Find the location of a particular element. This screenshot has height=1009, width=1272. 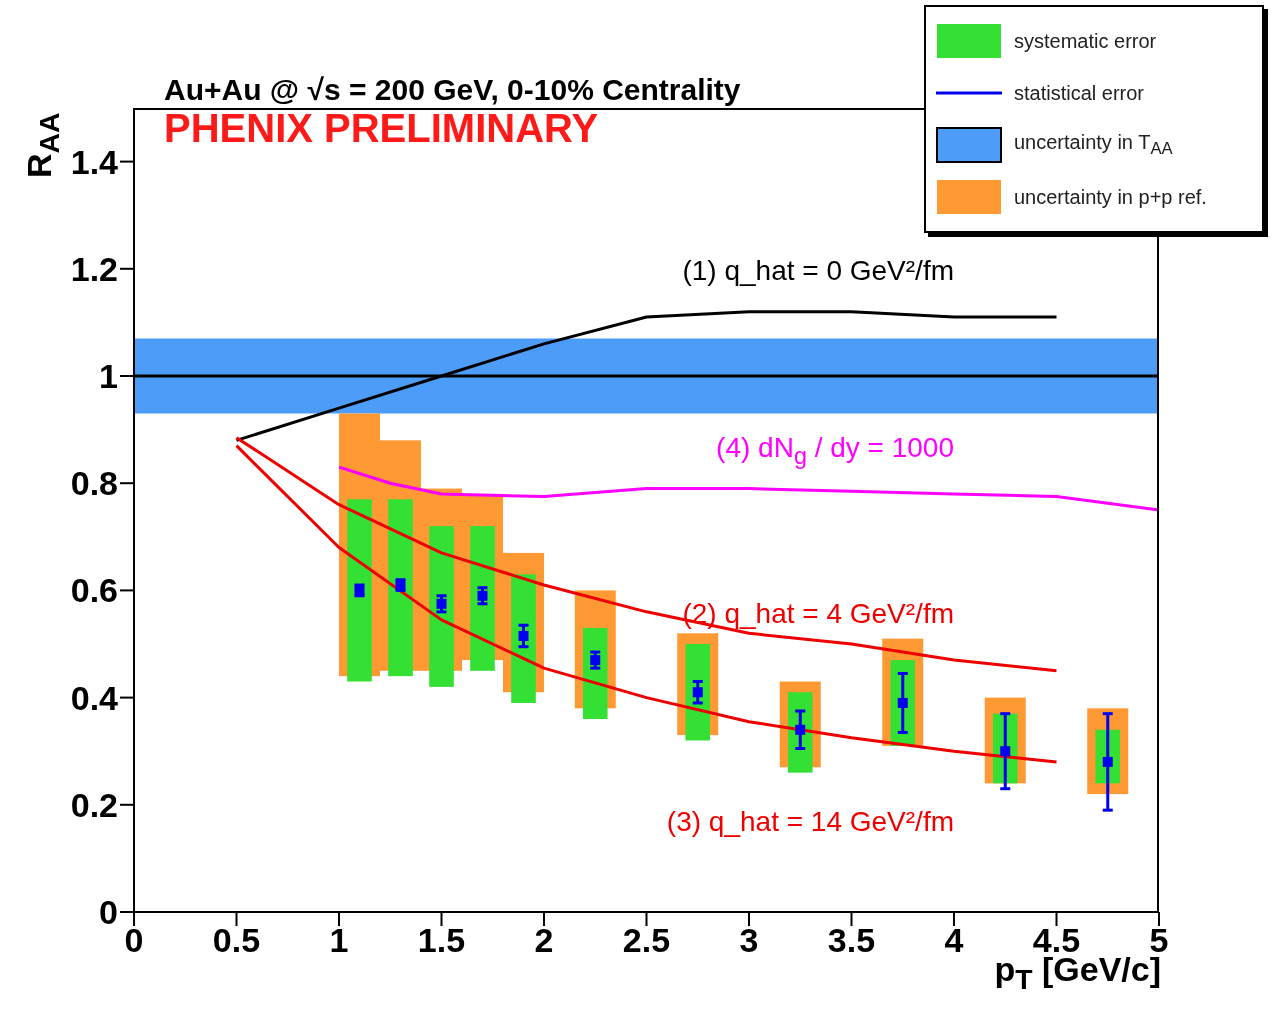

series-label: (3) q_hat = 14 GeV²/fm is located at coordinates (809, 822).